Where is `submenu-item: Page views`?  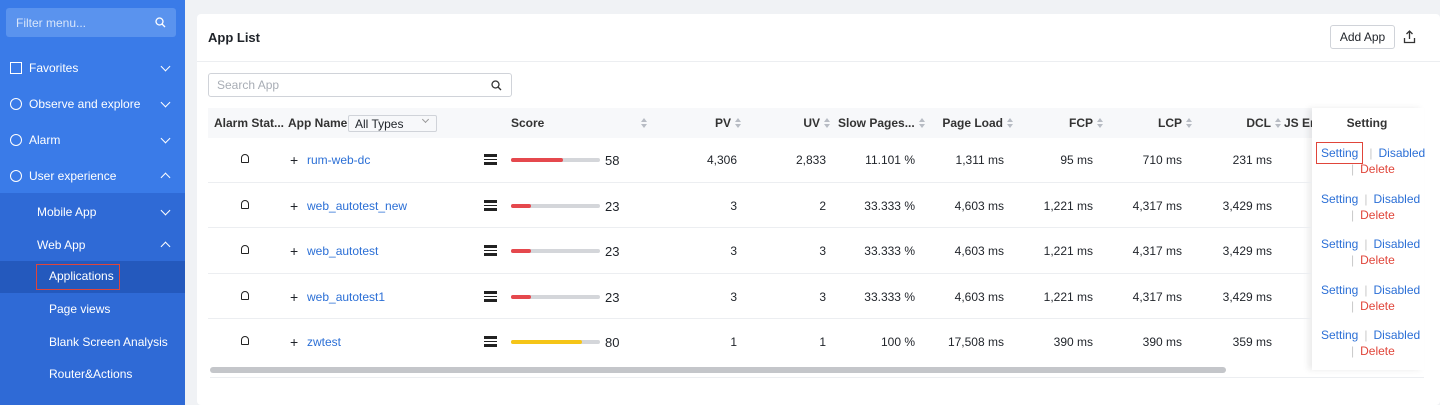 submenu-item: Page views is located at coordinates (92, 309).